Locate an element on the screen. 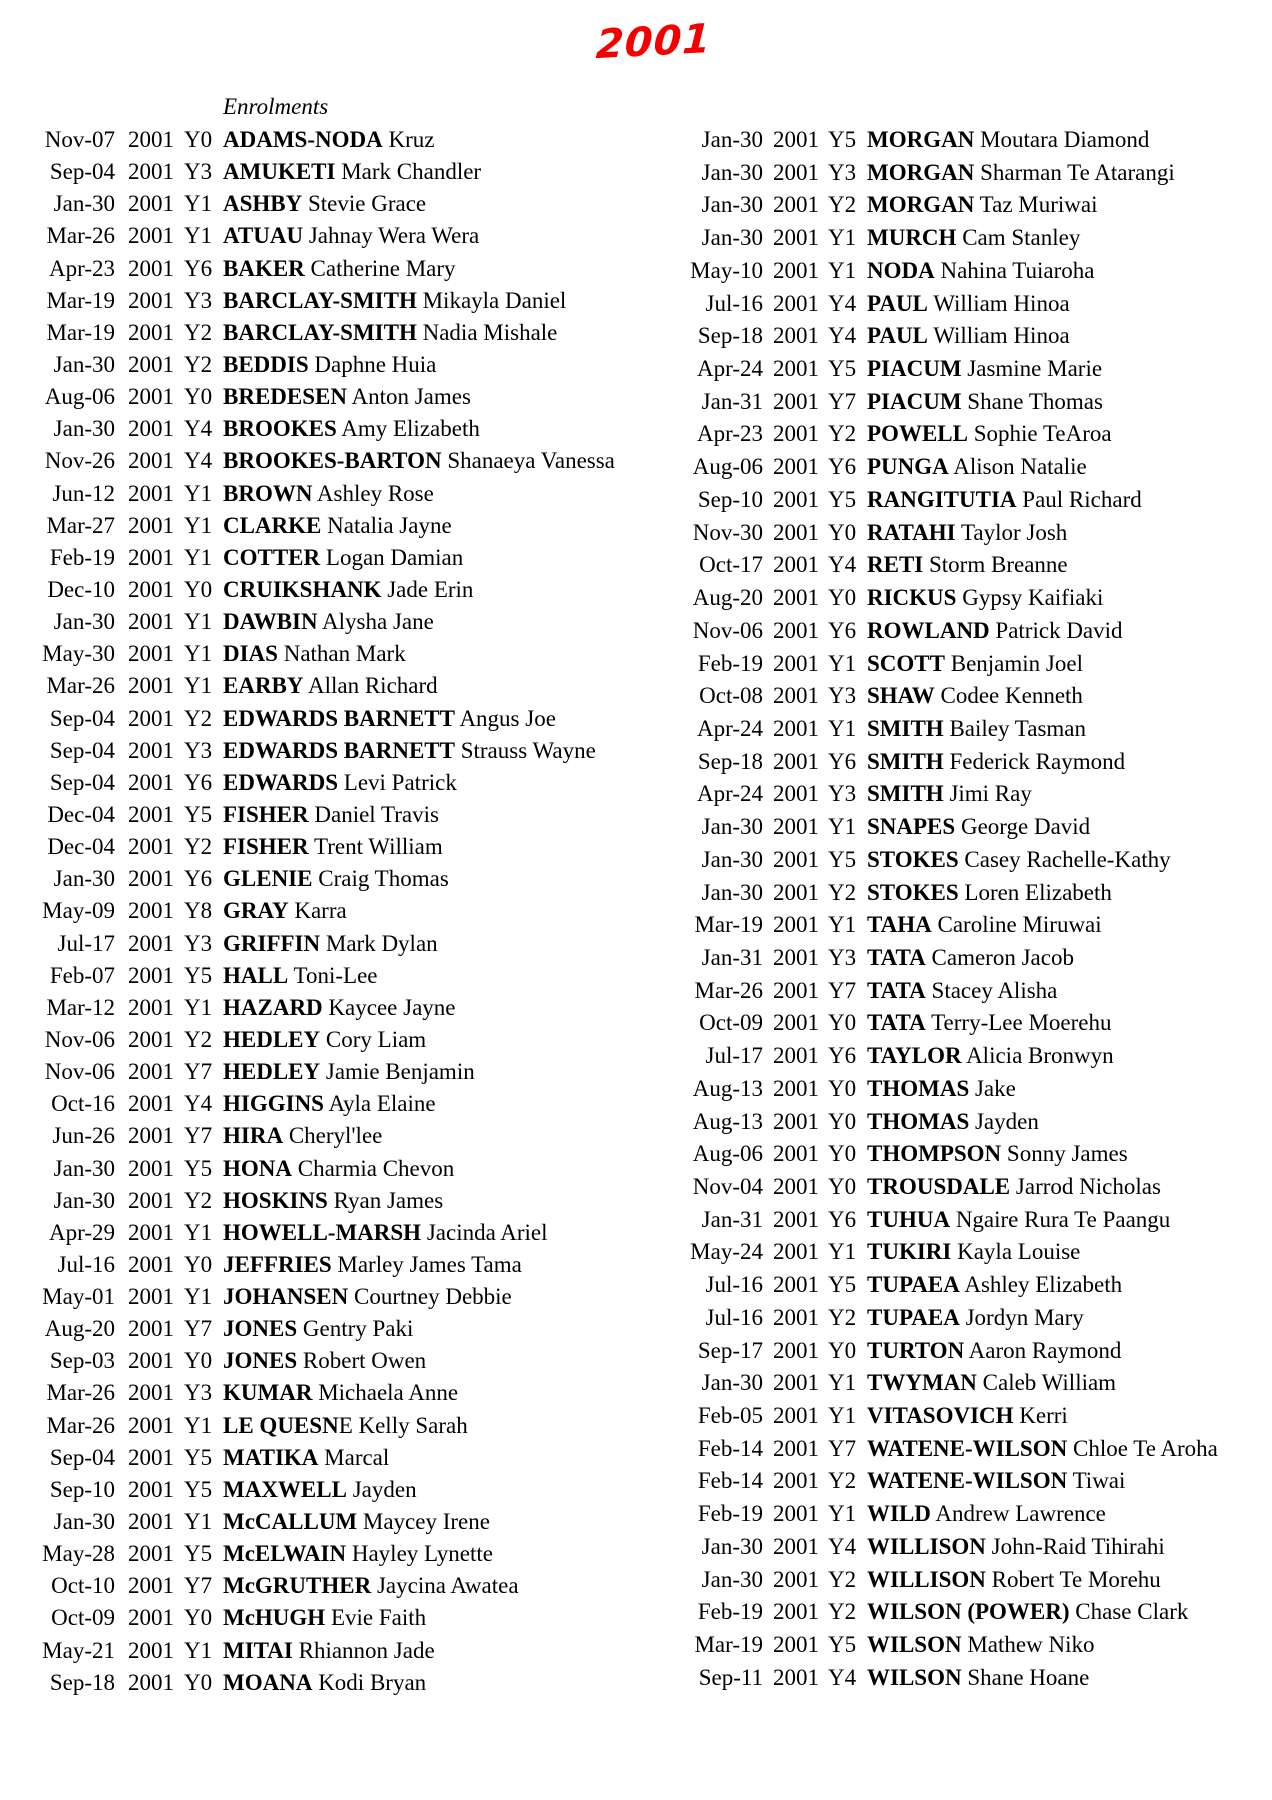 The width and height of the screenshot is (1272, 1800). enrolment-surname: HAZARD is located at coordinates (273, 1007).